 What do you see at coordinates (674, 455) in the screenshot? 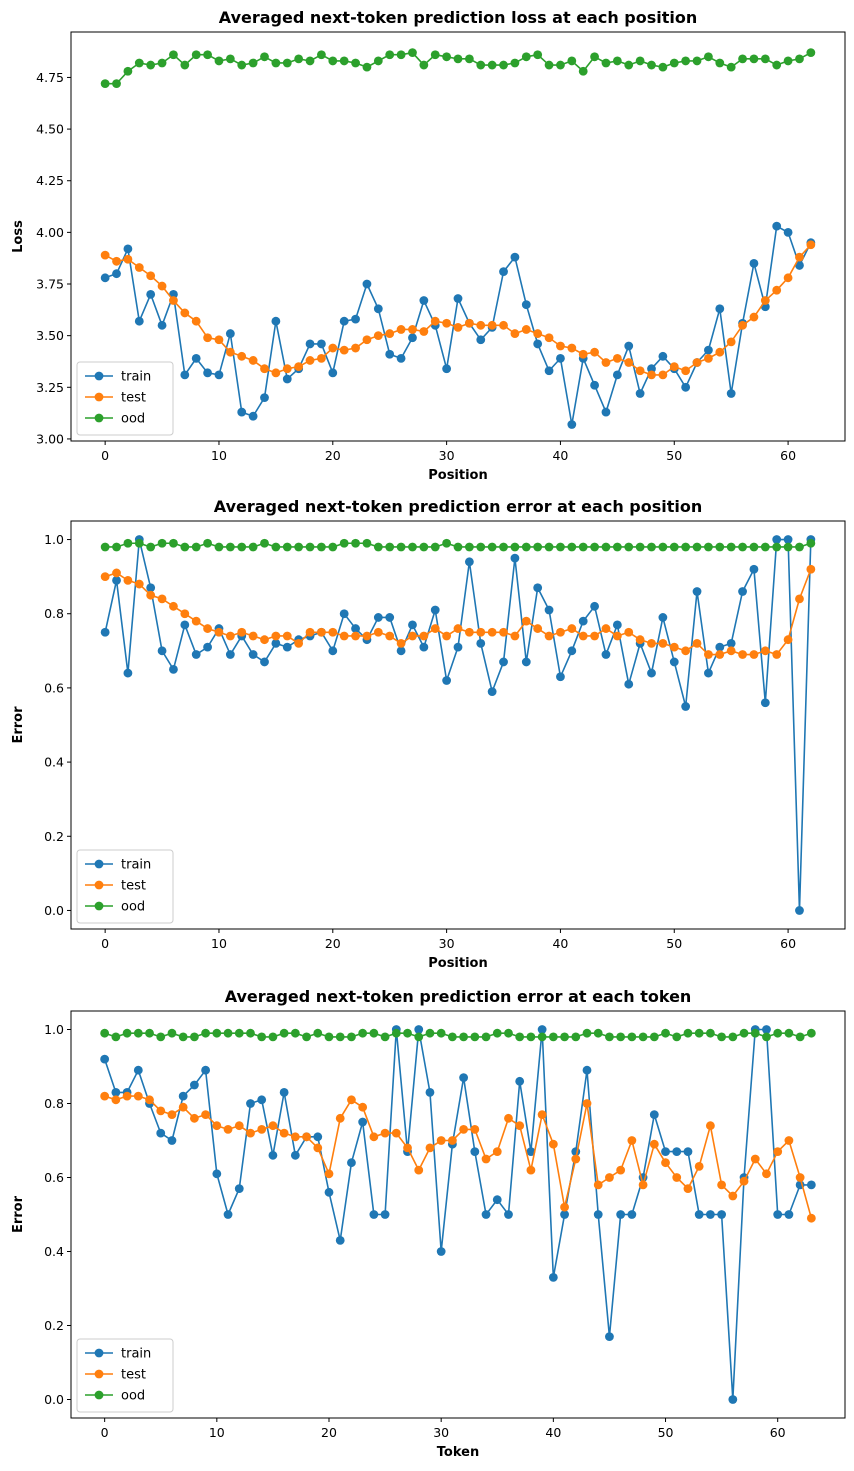
I see `x-tick-label: 50` at bounding box center [674, 455].